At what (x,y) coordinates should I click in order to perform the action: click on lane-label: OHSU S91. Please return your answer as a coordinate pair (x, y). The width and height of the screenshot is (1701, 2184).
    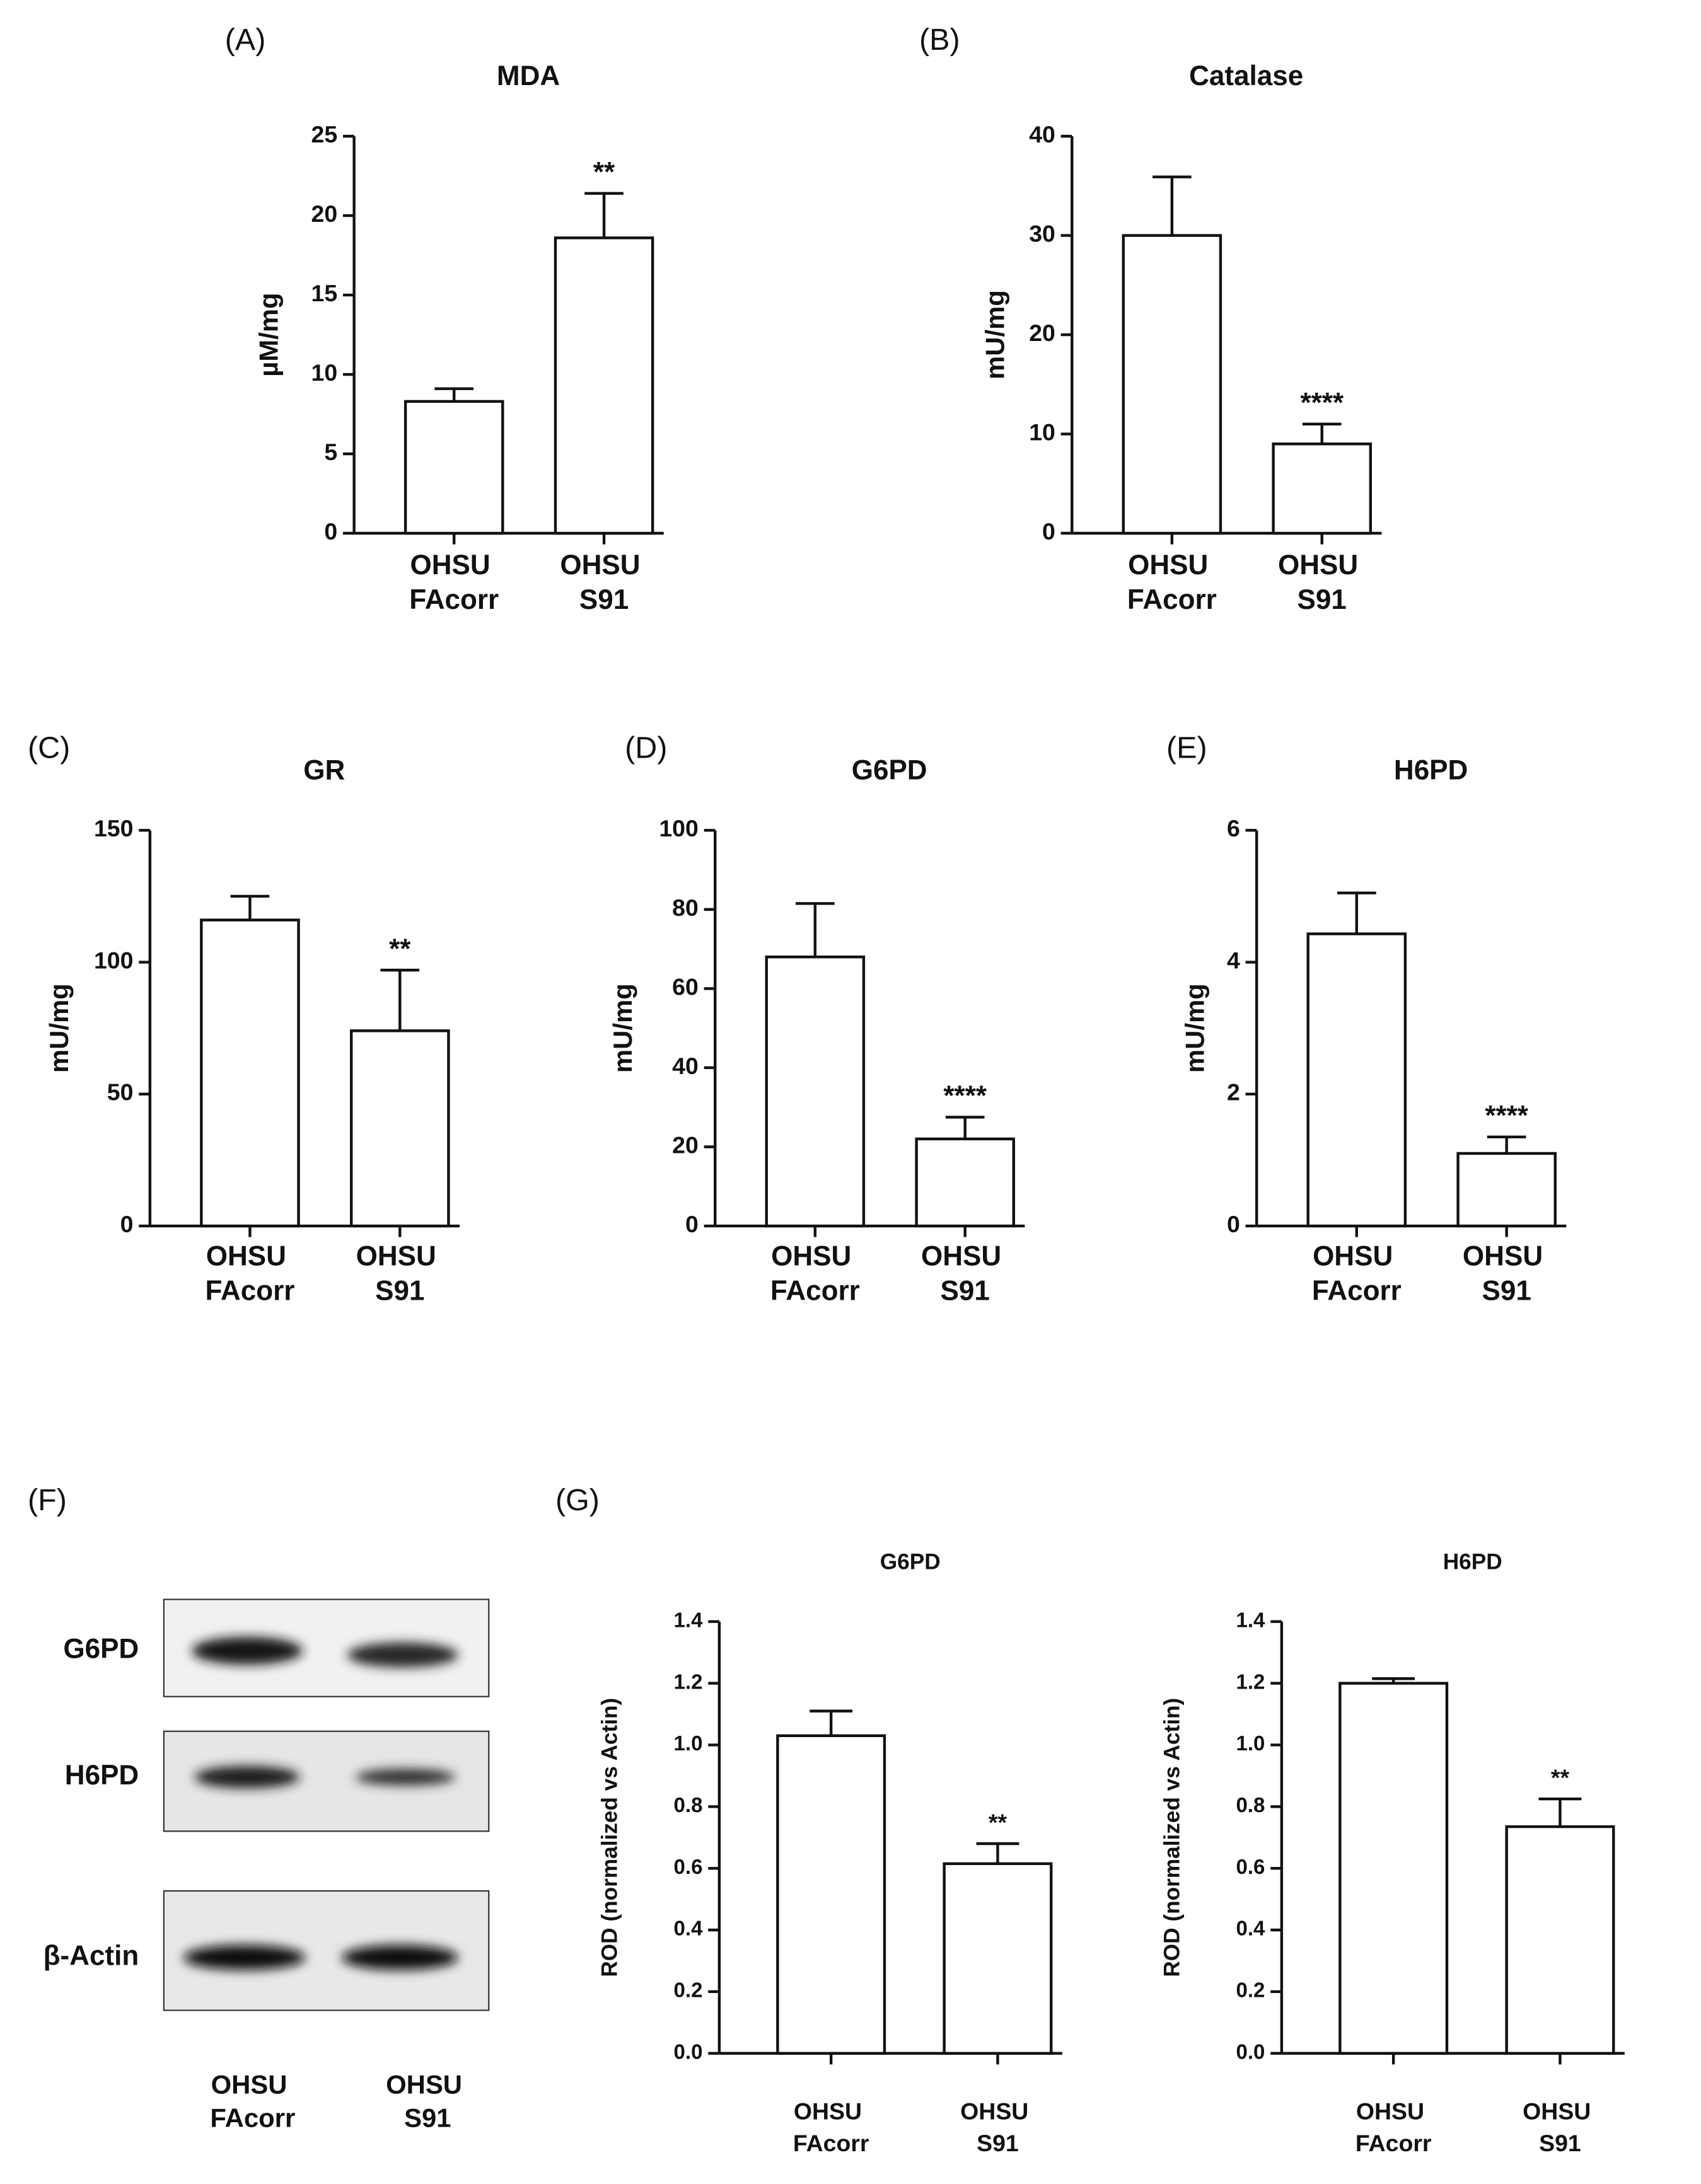
    Looking at the image, I should click on (428, 2101).